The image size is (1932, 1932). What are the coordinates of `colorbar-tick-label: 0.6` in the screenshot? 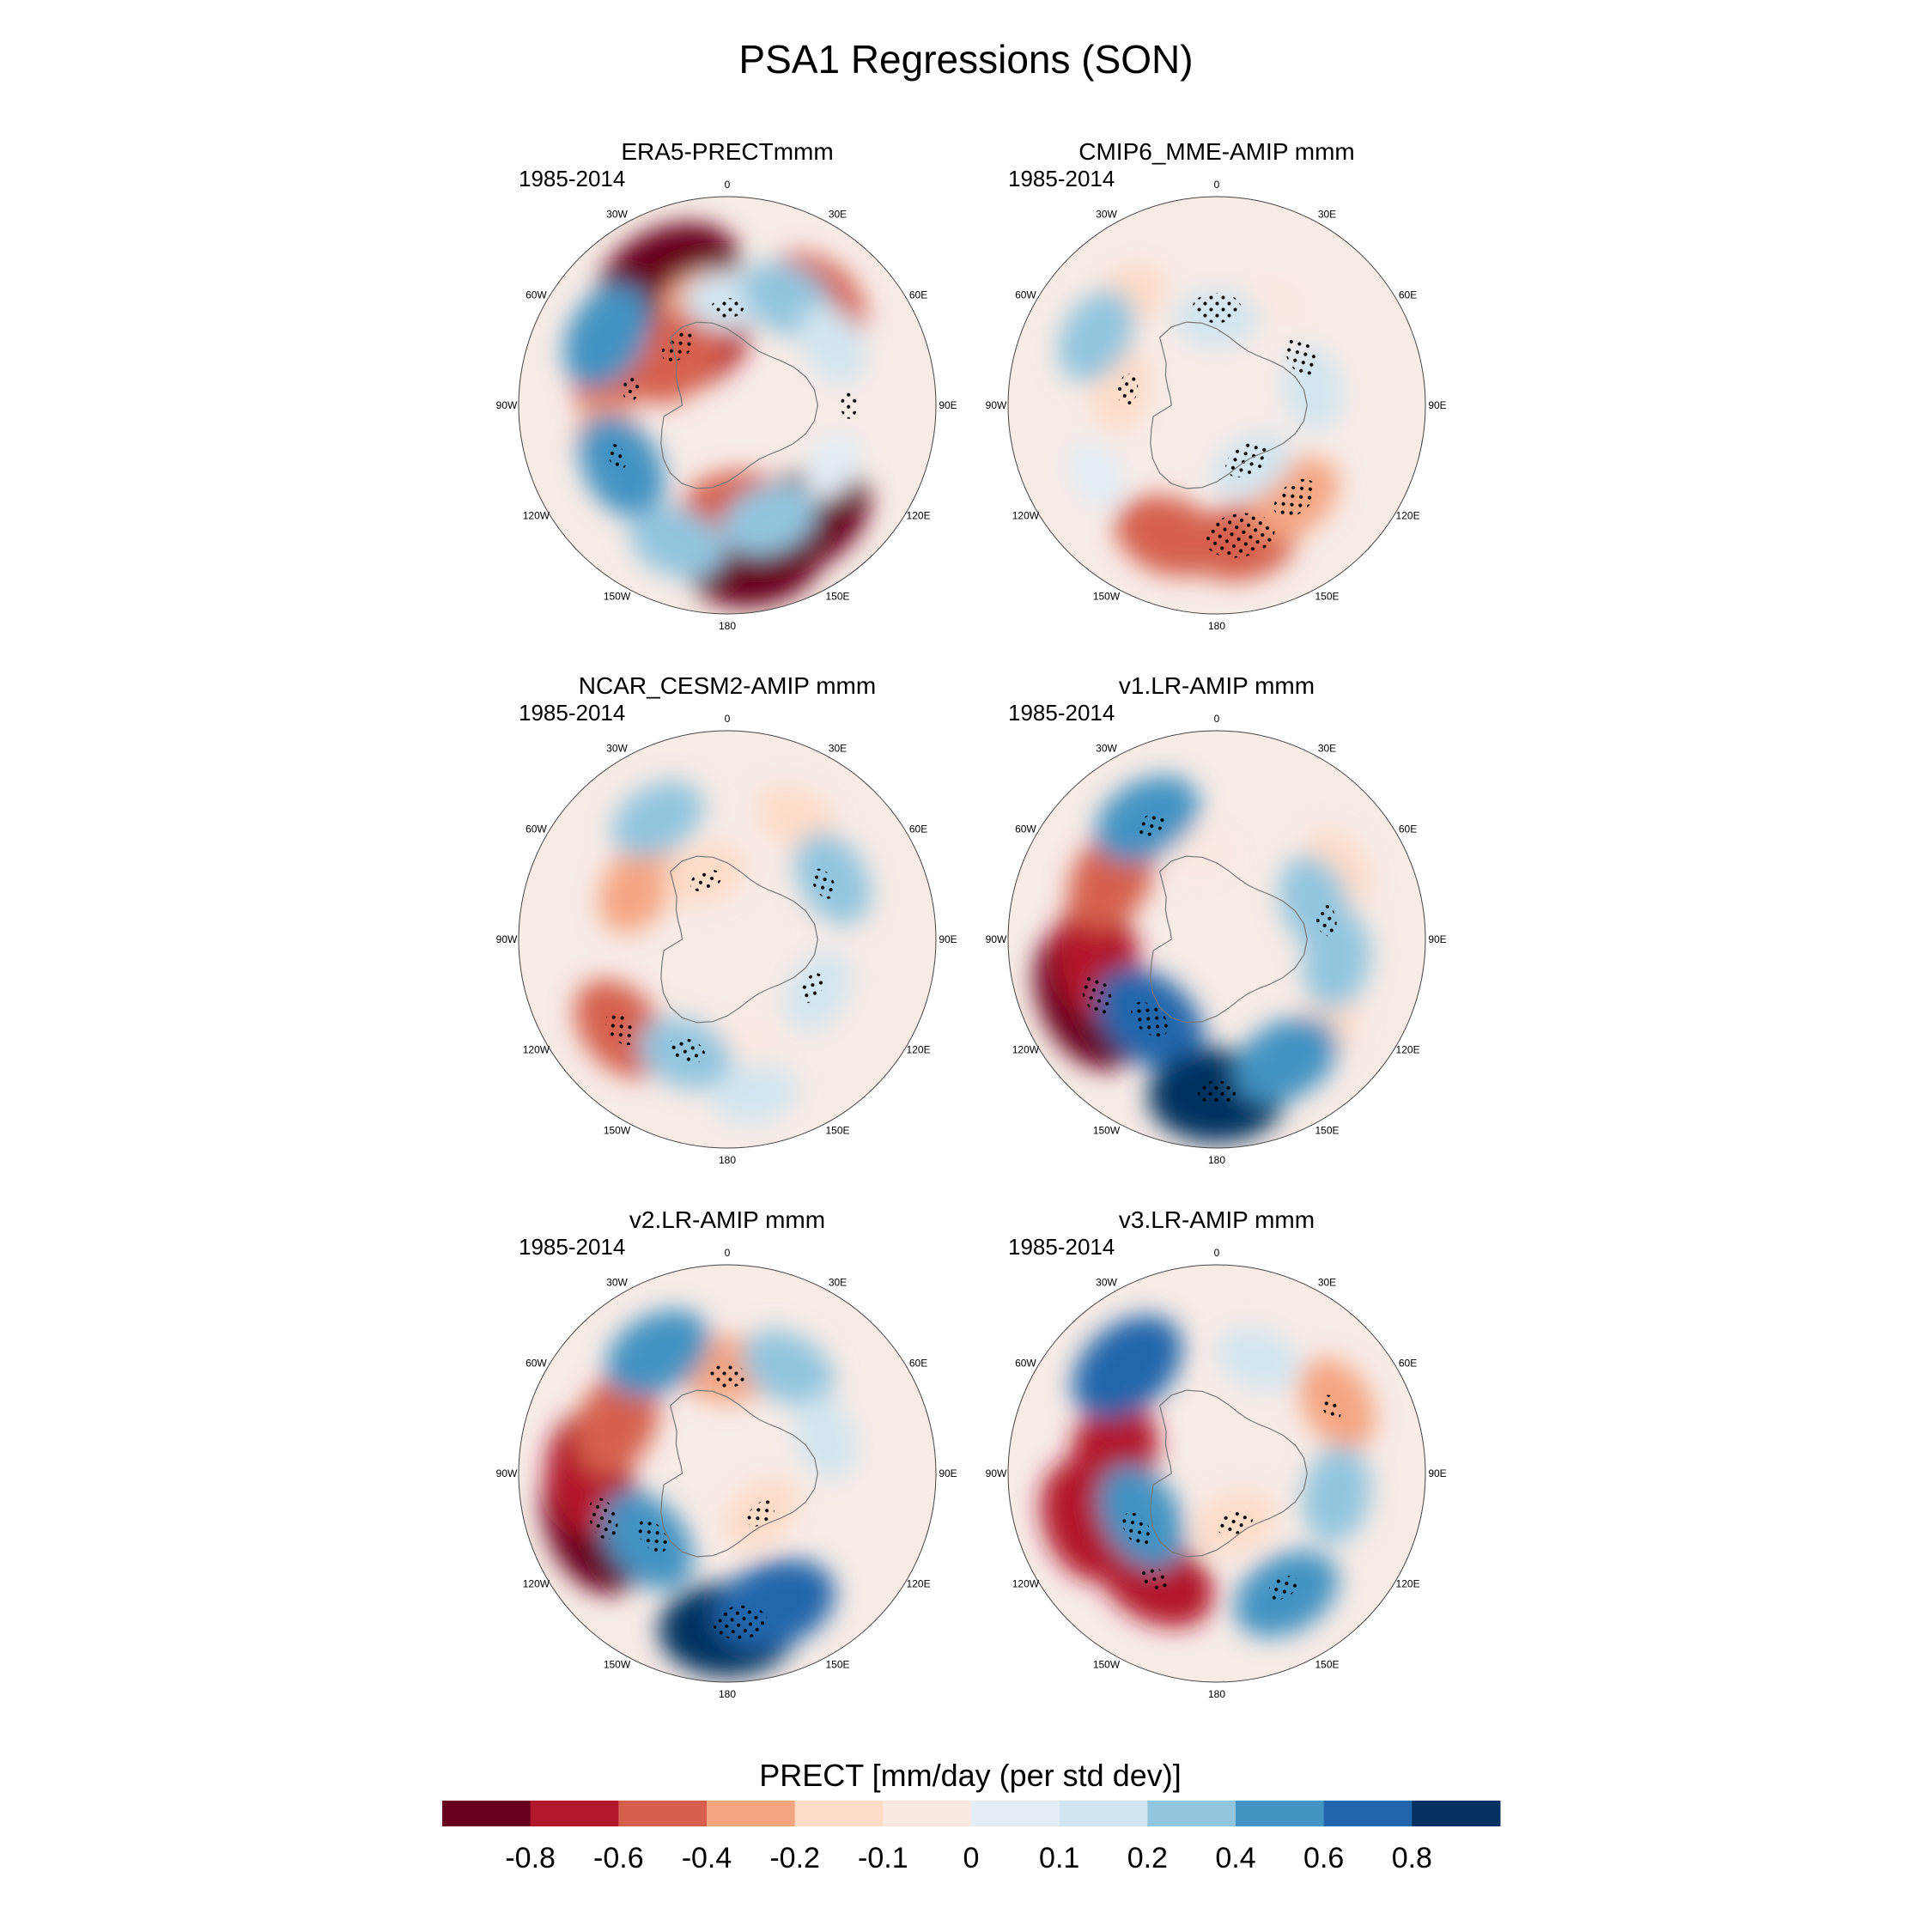 It's located at (1323, 1858).